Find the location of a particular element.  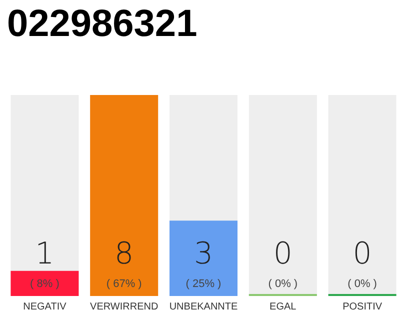

data-label: 1 ( 8% ) is located at coordinates (45, 263).